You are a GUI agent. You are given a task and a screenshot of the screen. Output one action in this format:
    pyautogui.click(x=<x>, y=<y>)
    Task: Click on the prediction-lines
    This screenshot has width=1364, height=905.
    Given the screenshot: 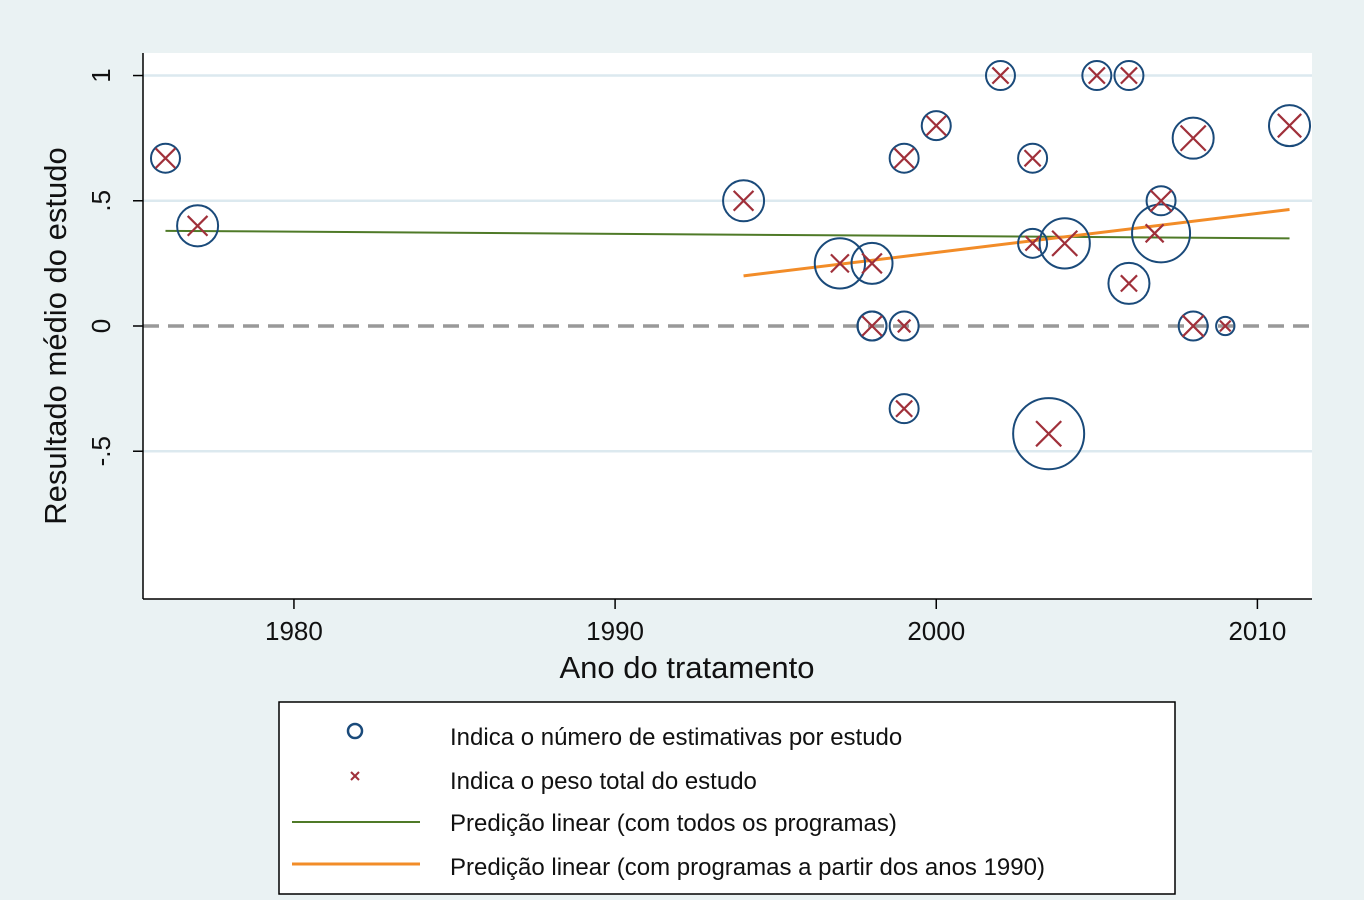 What is the action you would take?
    pyautogui.click(x=727, y=243)
    